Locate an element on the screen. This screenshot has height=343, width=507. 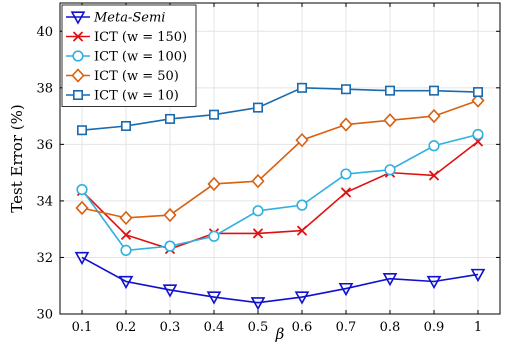
y-tick-label: 30 is located at coordinates (44, 315).